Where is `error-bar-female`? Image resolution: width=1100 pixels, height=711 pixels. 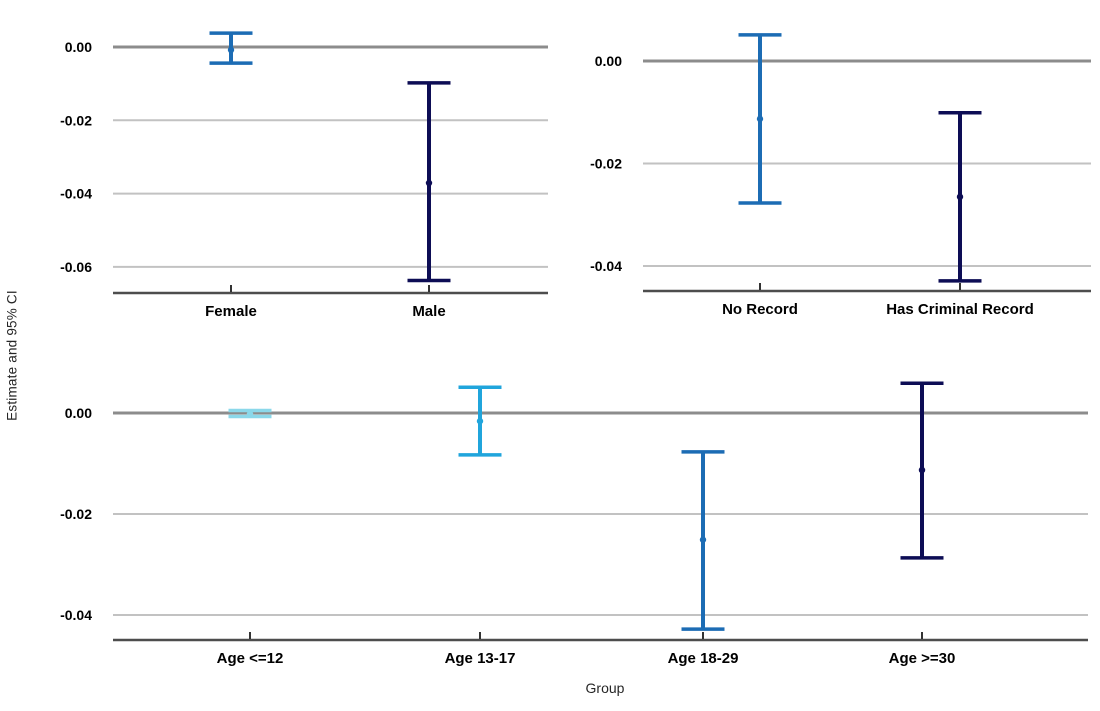
error-bar-female is located at coordinates (231, 48).